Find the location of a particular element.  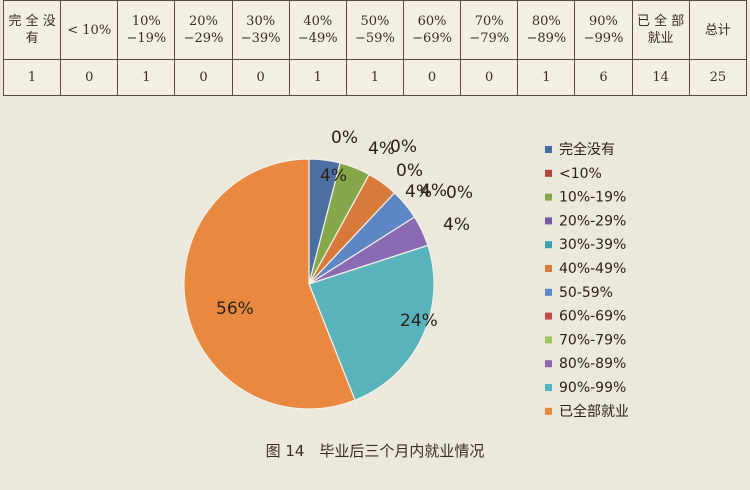

pie-slice is located at coordinates (269, 284).